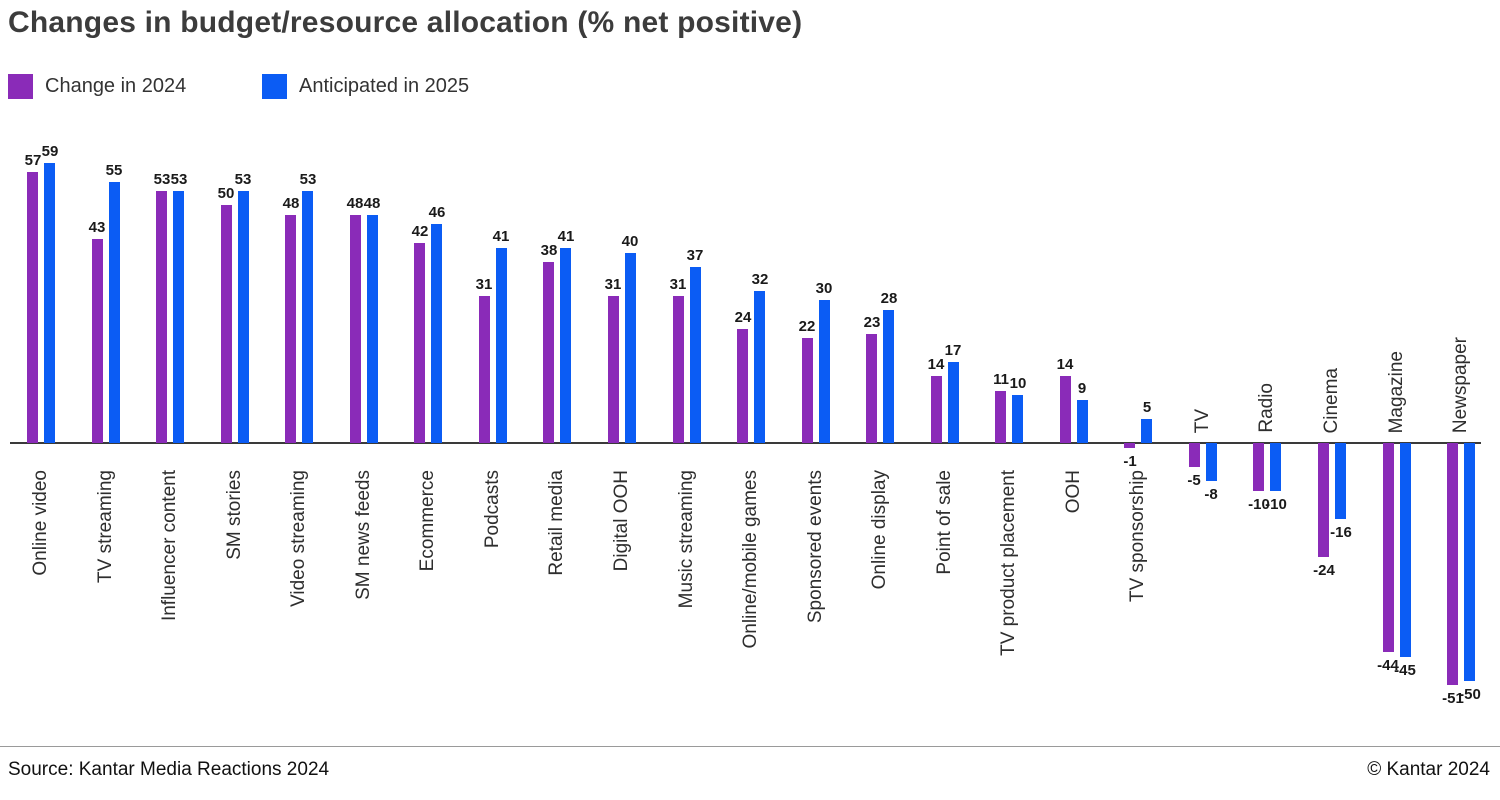 The width and height of the screenshot is (1500, 800). I want to click on category-label: Retail media, so click(556, 523).